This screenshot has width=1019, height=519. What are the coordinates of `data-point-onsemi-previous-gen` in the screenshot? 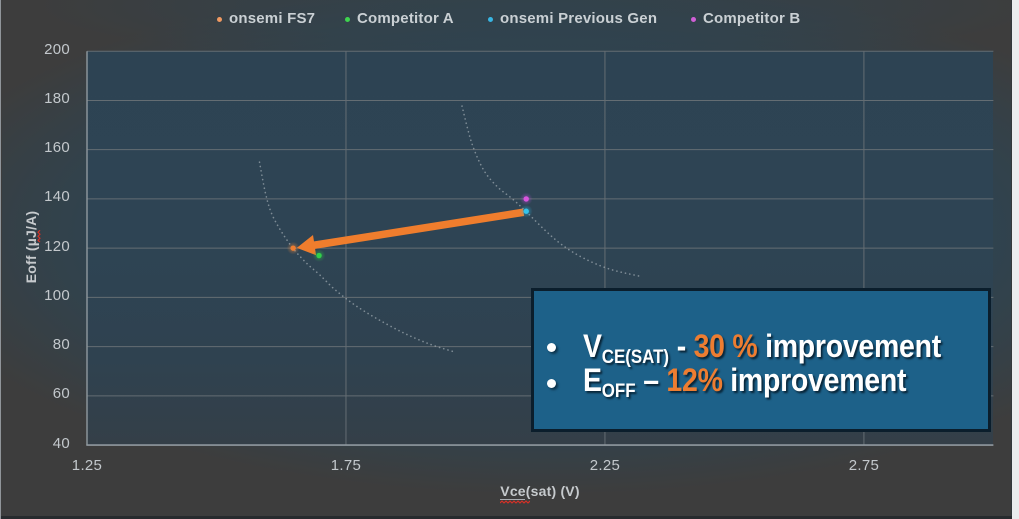 It's located at (526, 211).